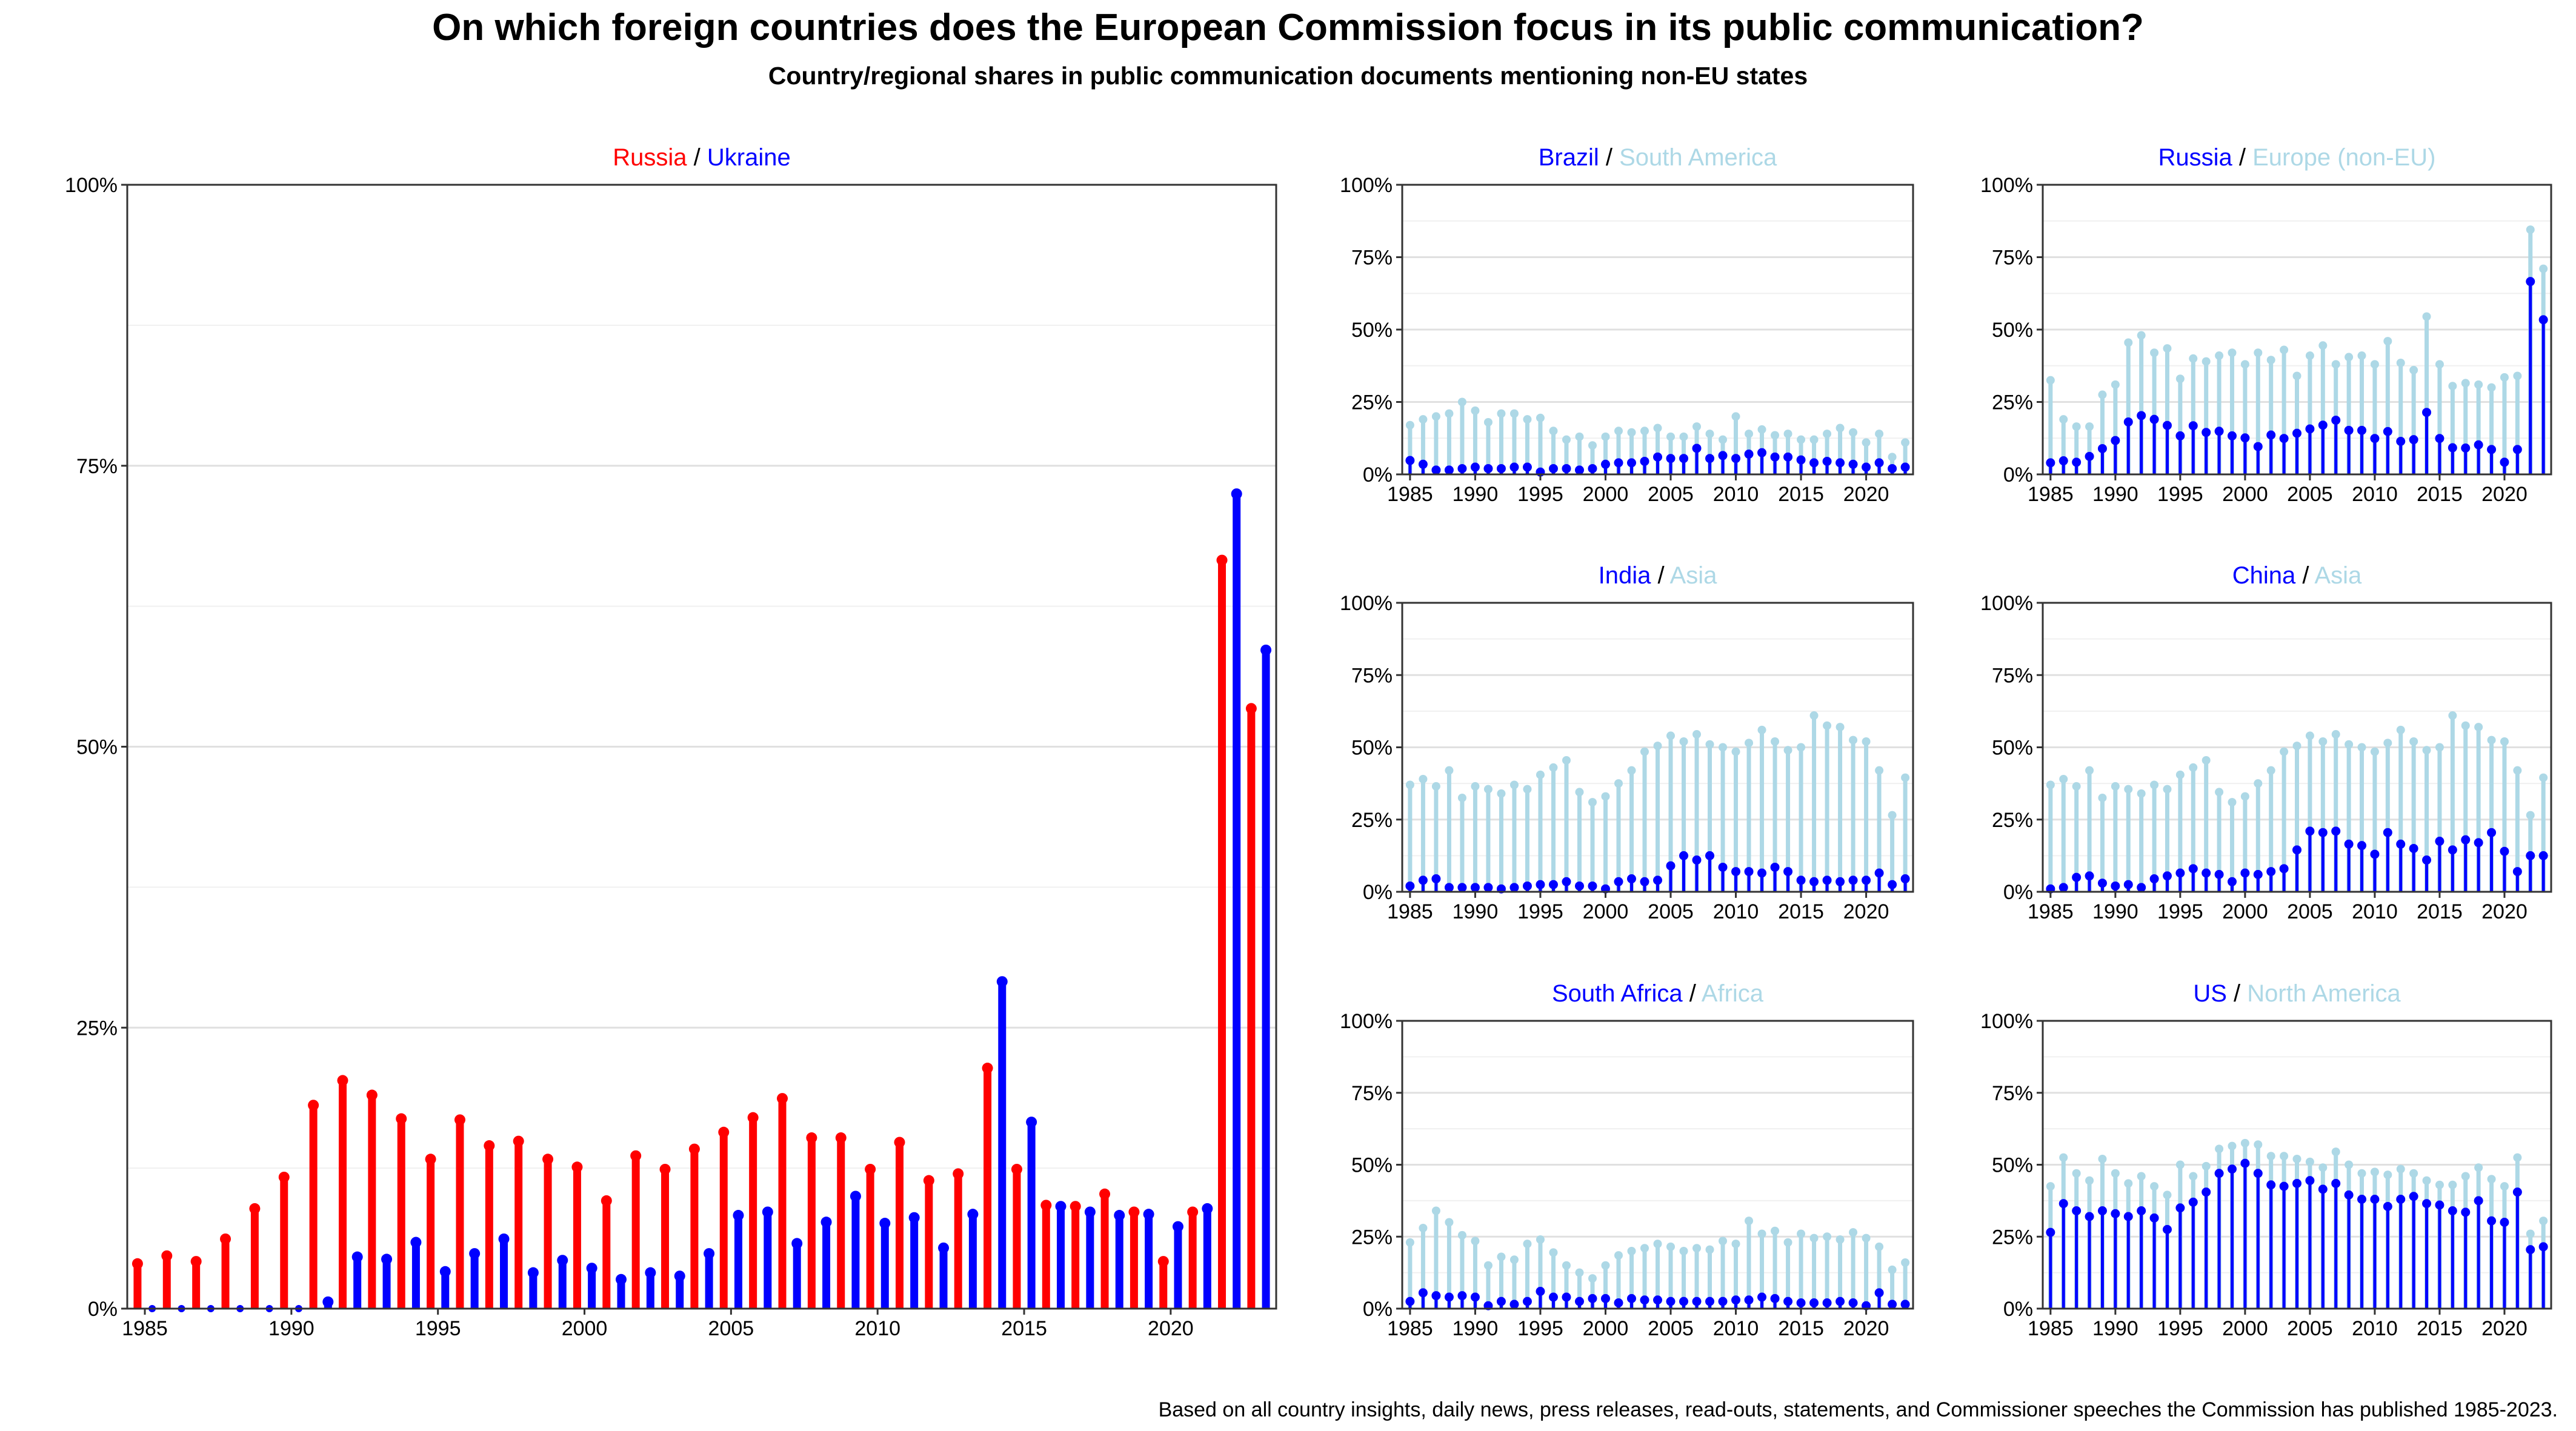 The height and width of the screenshot is (1431, 2576). I want to click on panel-title-part-0: Russia, so click(650, 157).